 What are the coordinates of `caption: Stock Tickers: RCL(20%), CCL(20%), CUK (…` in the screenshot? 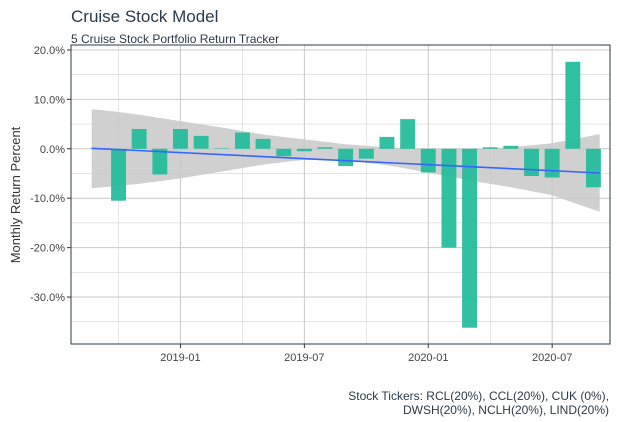 It's located at (478, 403).